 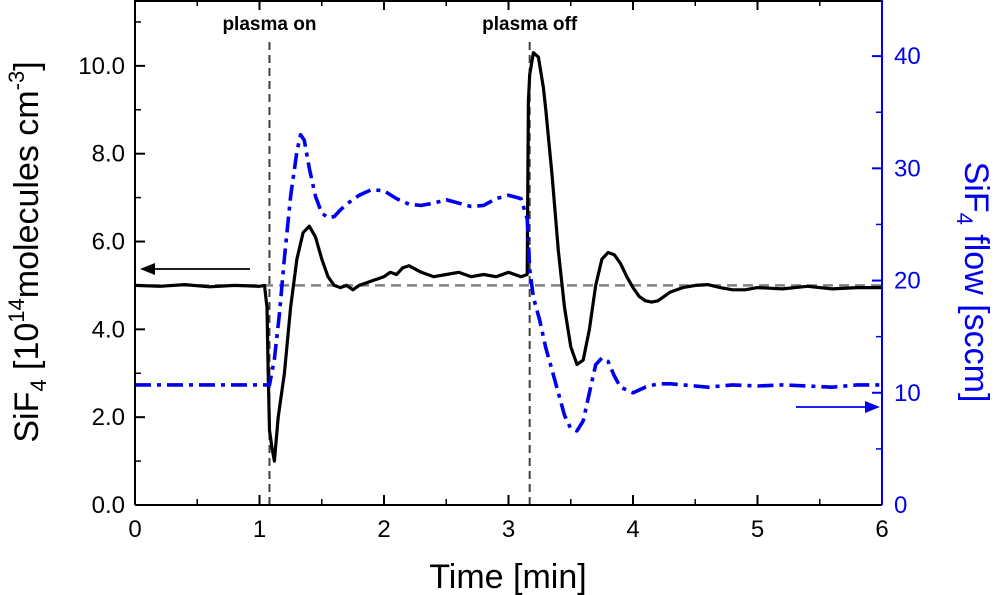 I want to click on left-y-axis-title: SiF4 [1014molecules cm-3], so click(x=27, y=251).